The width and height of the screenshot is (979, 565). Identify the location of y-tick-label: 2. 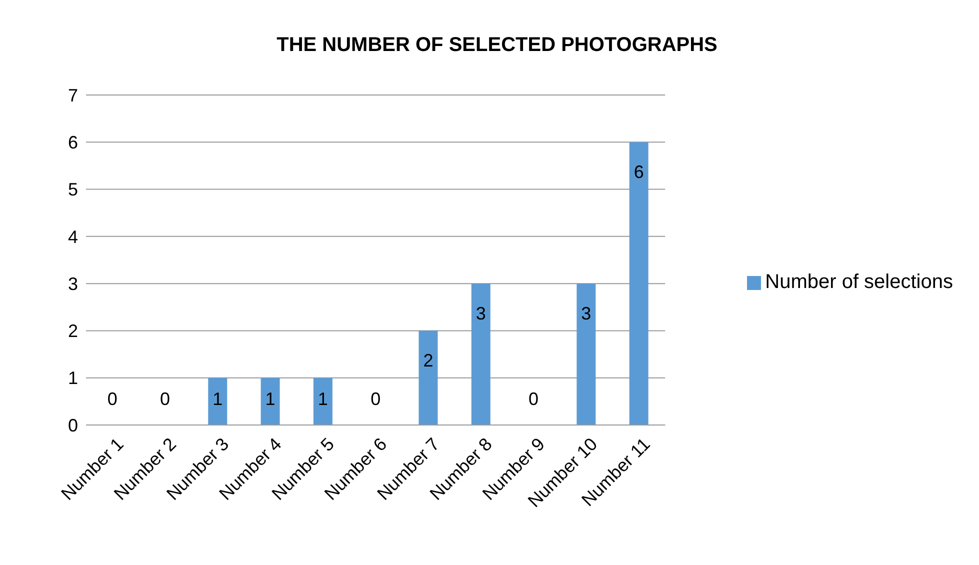
(73, 331).